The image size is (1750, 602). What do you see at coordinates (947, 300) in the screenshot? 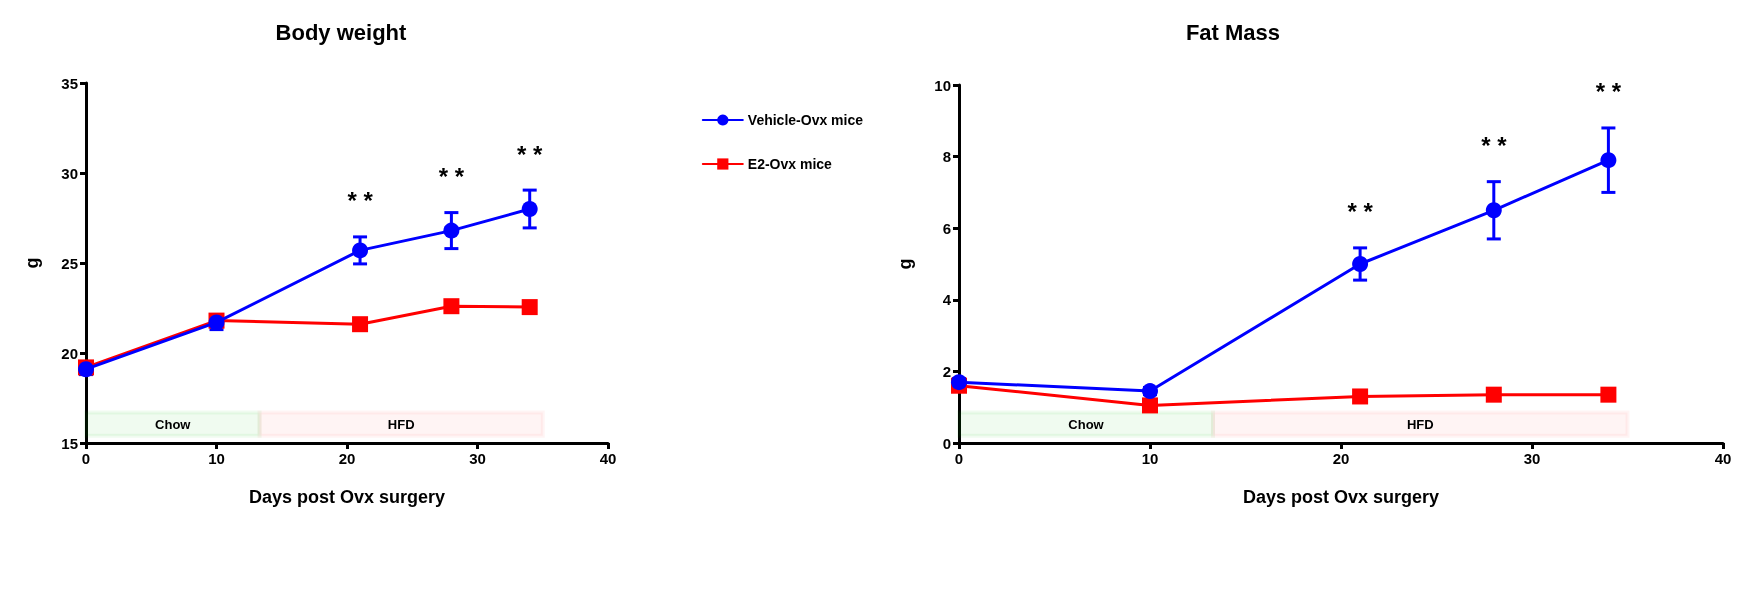
I see `y-tick-label: 4` at bounding box center [947, 300].